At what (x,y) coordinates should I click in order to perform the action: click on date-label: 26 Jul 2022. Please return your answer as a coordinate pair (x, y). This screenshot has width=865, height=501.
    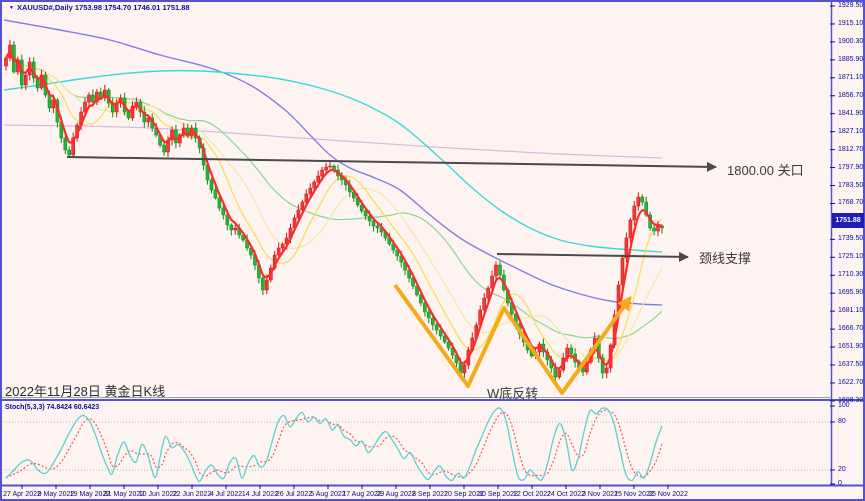
    Looking at the image, I should click on (294, 494).